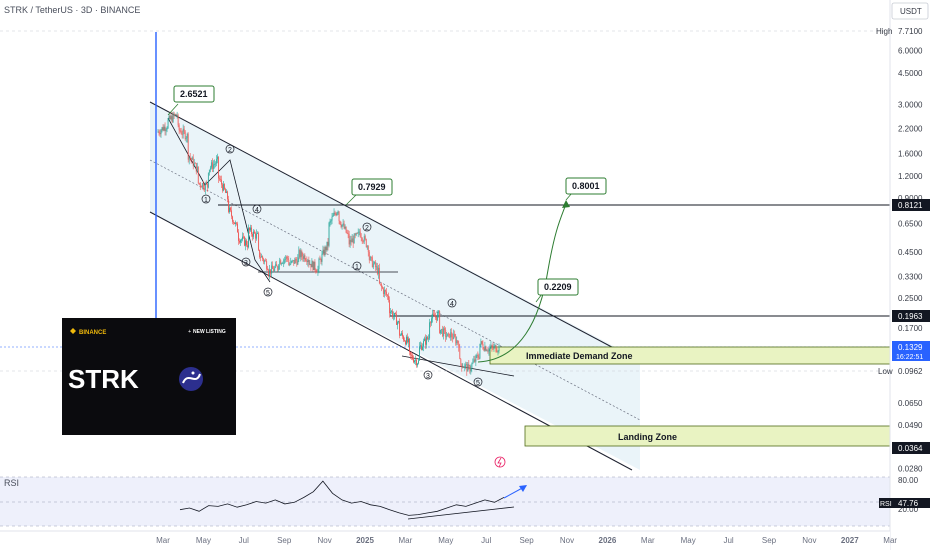  Describe the element at coordinates (648, 540) in the screenshot. I see `time-tick-12: Mar` at that location.